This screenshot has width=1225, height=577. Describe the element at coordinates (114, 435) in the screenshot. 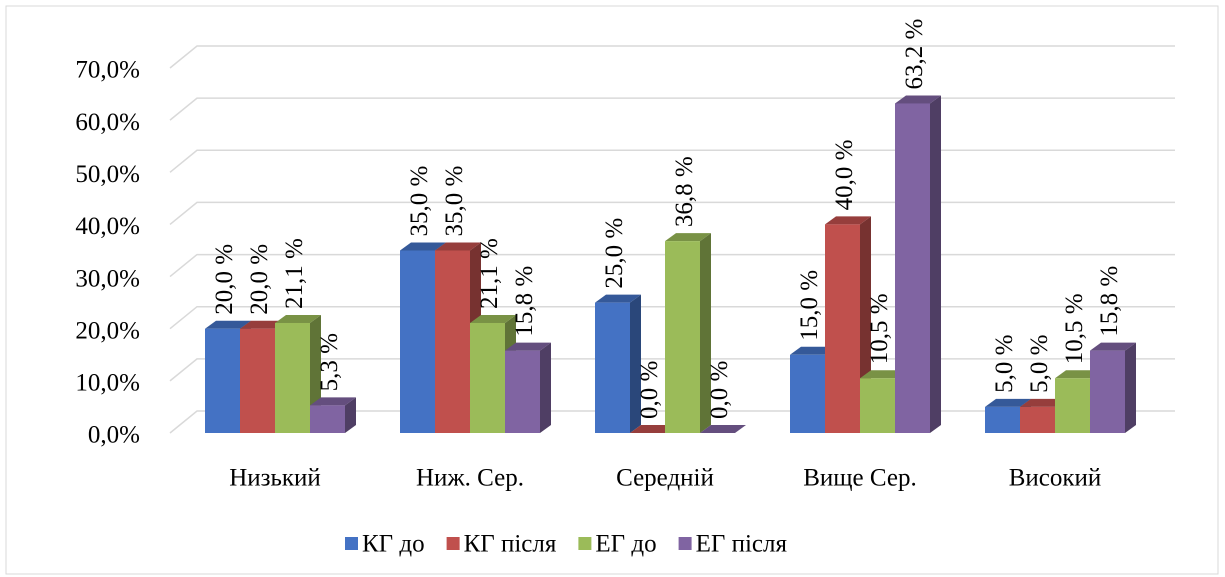

I see `y-tick-label: 0,0%` at that location.